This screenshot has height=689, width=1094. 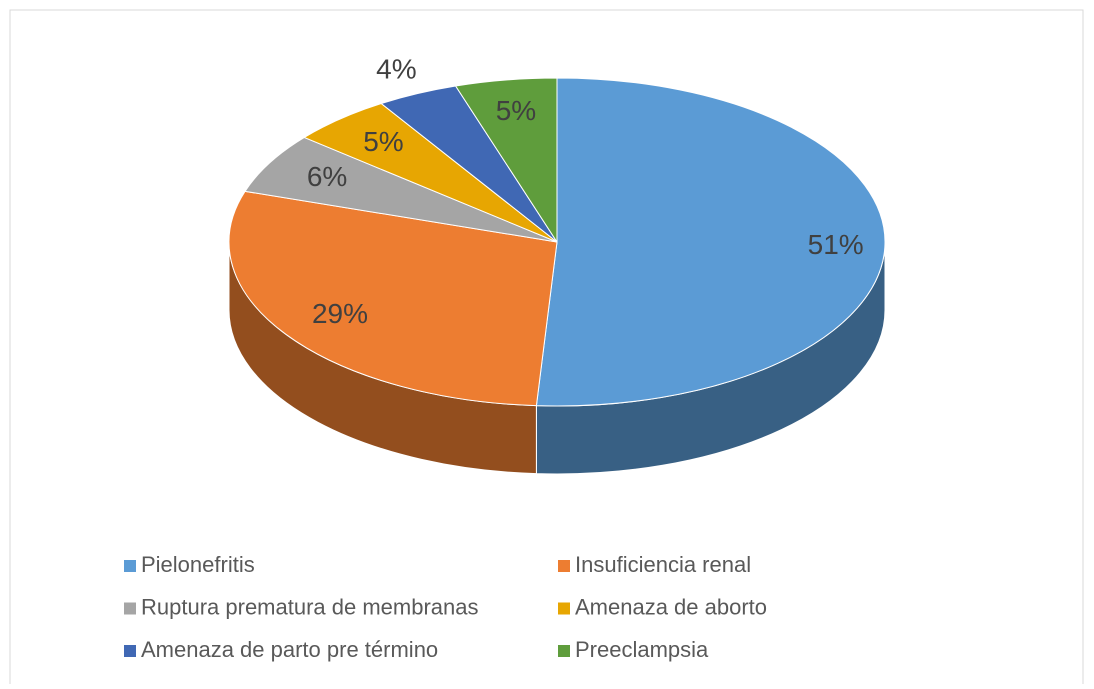 I want to click on legend-label: Pielonefritis, so click(x=198, y=564).